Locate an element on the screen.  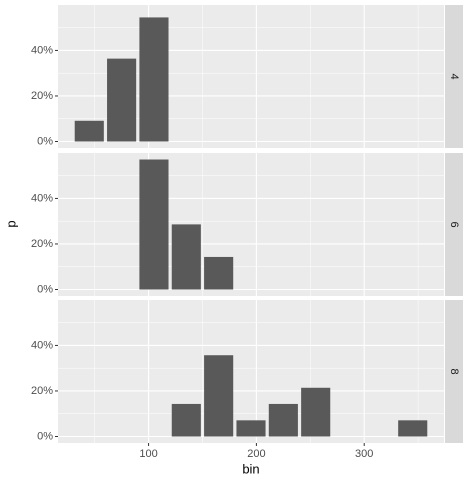
facet-label: 8 is located at coordinates (454, 371).